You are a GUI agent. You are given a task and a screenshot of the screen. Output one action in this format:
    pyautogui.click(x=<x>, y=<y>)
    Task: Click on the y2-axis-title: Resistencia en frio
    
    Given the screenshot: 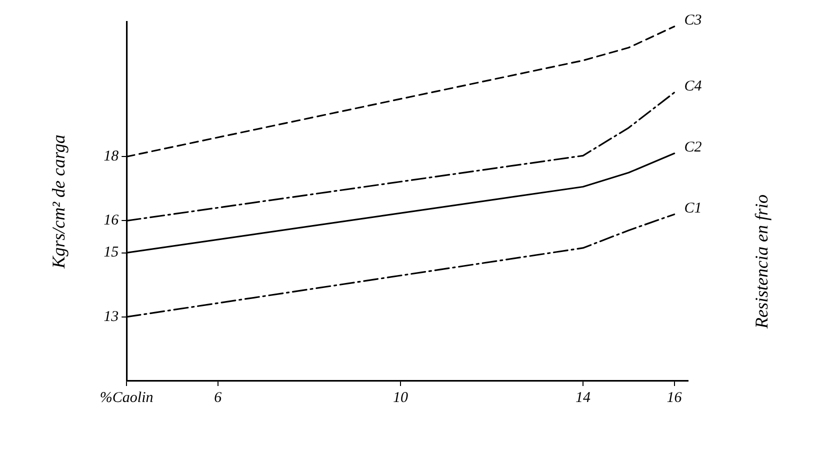 What is the action you would take?
    pyautogui.click(x=762, y=262)
    